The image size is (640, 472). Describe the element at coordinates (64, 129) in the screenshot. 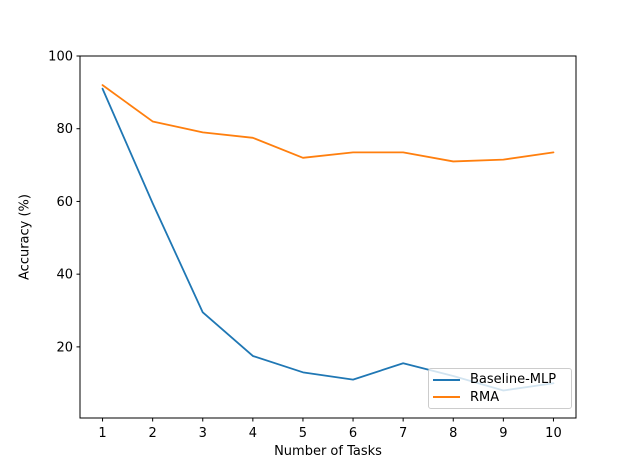

I see `y-tick-label: 80` at that location.